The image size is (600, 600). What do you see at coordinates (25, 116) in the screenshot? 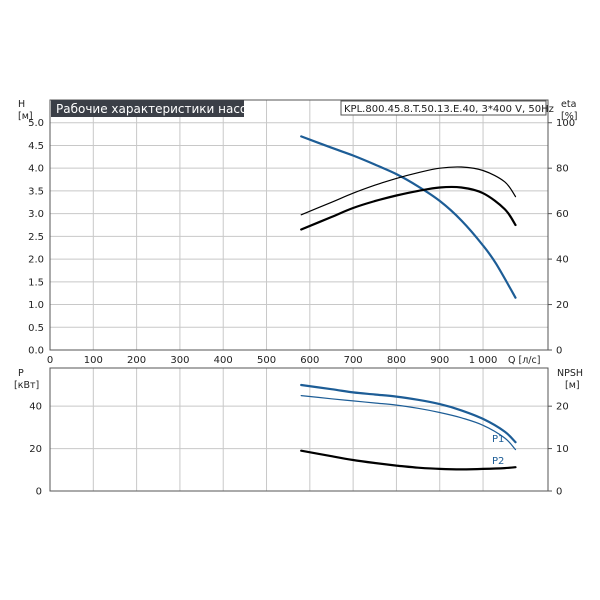
I see `top-left-axis-label-unit: [м]` at bounding box center [25, 116].